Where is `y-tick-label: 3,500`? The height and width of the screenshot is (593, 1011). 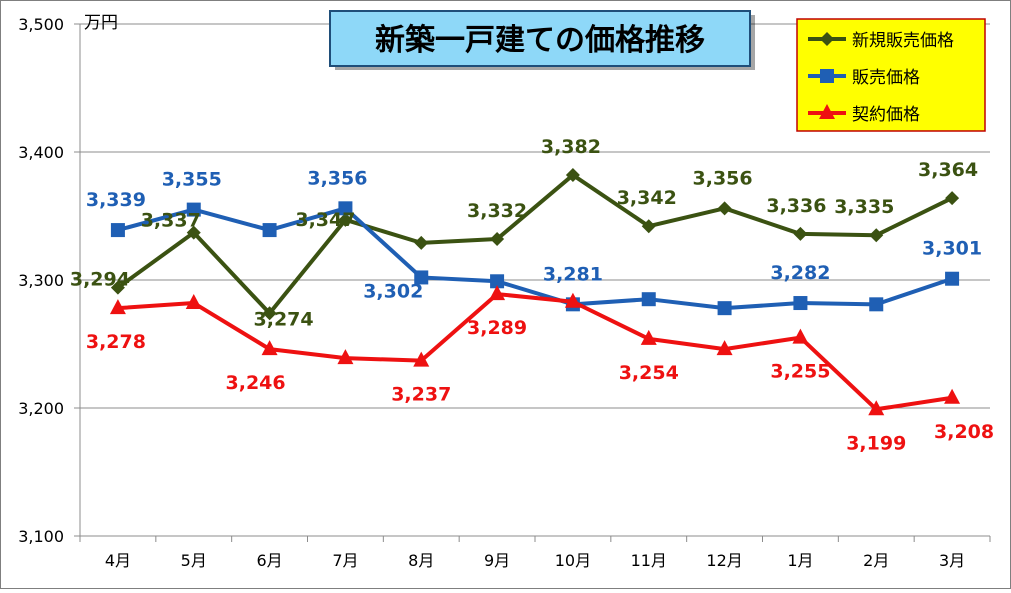
y-tick-label: 3,500 is located at coordinates (41, 24).